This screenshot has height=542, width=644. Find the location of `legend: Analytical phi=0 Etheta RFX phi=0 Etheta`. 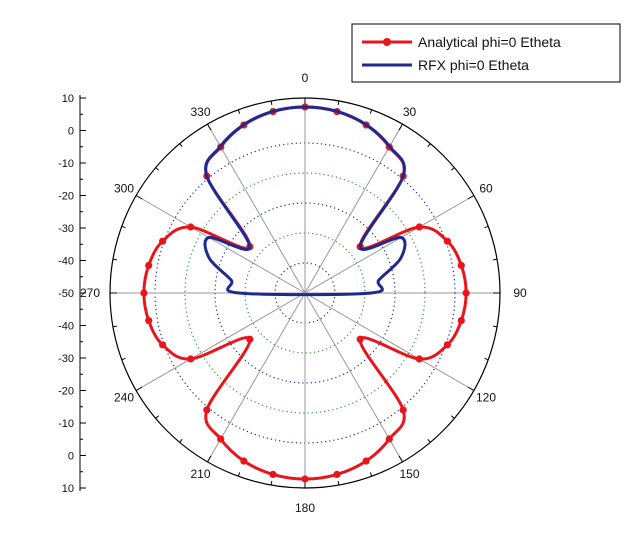

legend: Analytical phi=0 Etheta RFX phi=0 Etheta is located at coordinates (486, 53).